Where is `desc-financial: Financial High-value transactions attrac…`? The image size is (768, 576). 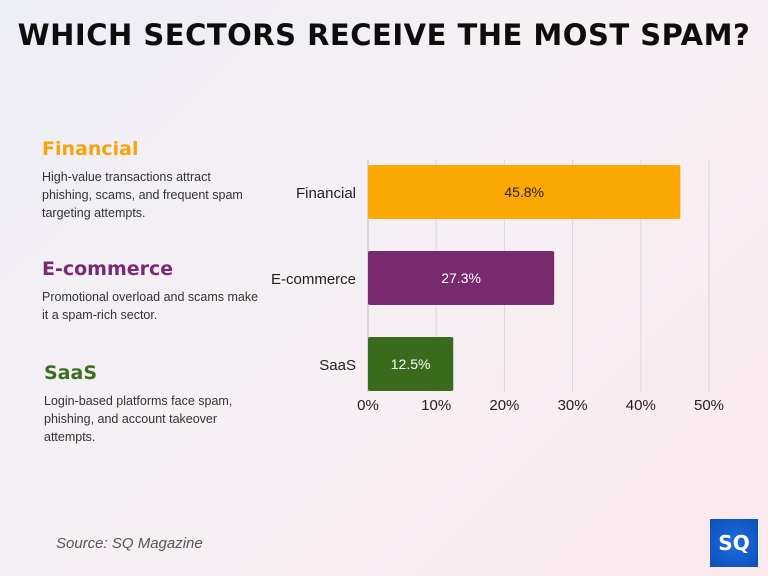
desc-financial: Financial High-value transactions attrac… is located at coordinates (152, 180).